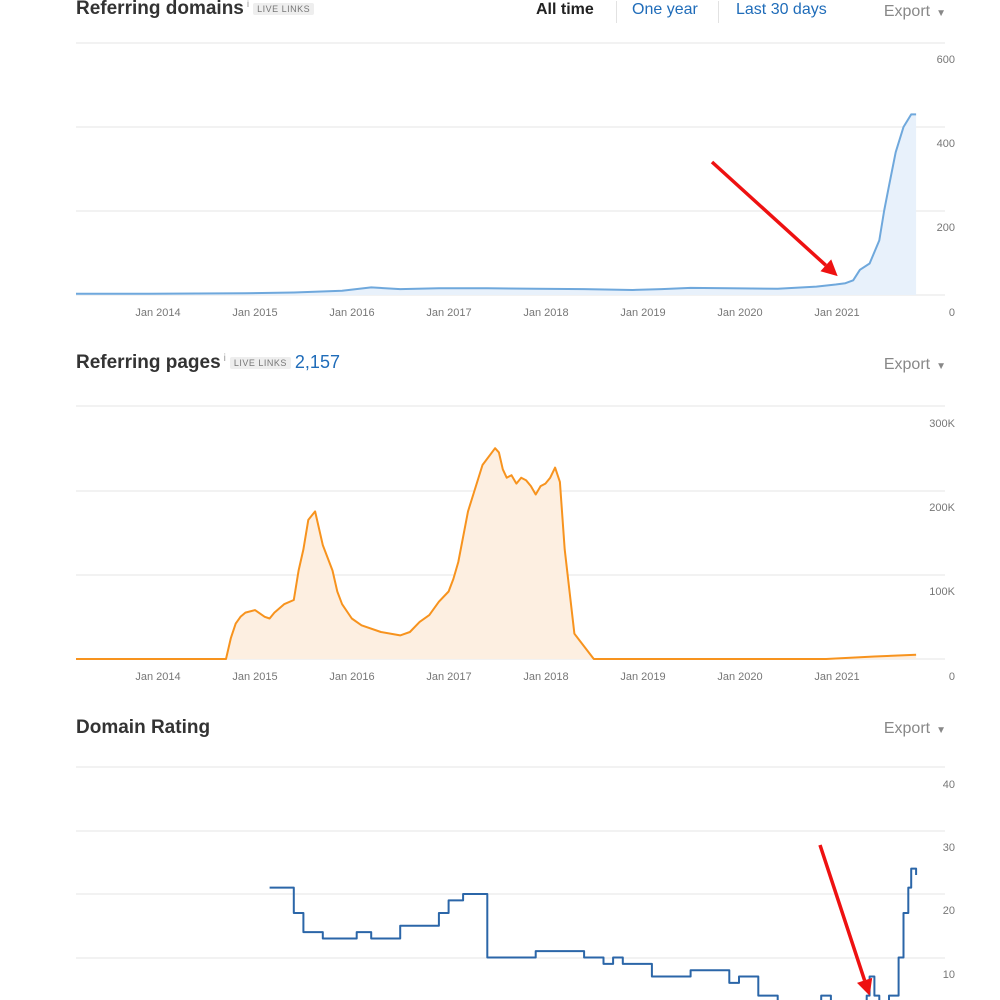 The height and width of the screenshot is (1000, 1000). Describe the element at coordinates (160, 9) in the screenshot. I see `referring-domains-title-text: Referring domains` at that location.